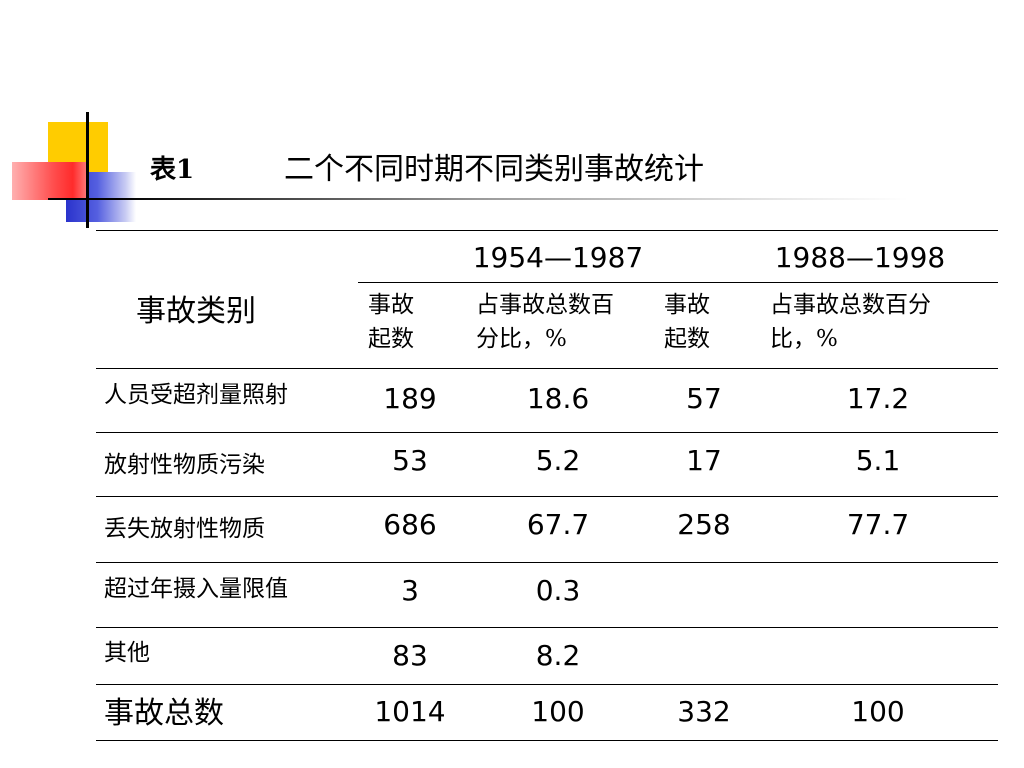 The image size is (1024, 768). I want to click on table-bottom-rule, so click(547, 740).